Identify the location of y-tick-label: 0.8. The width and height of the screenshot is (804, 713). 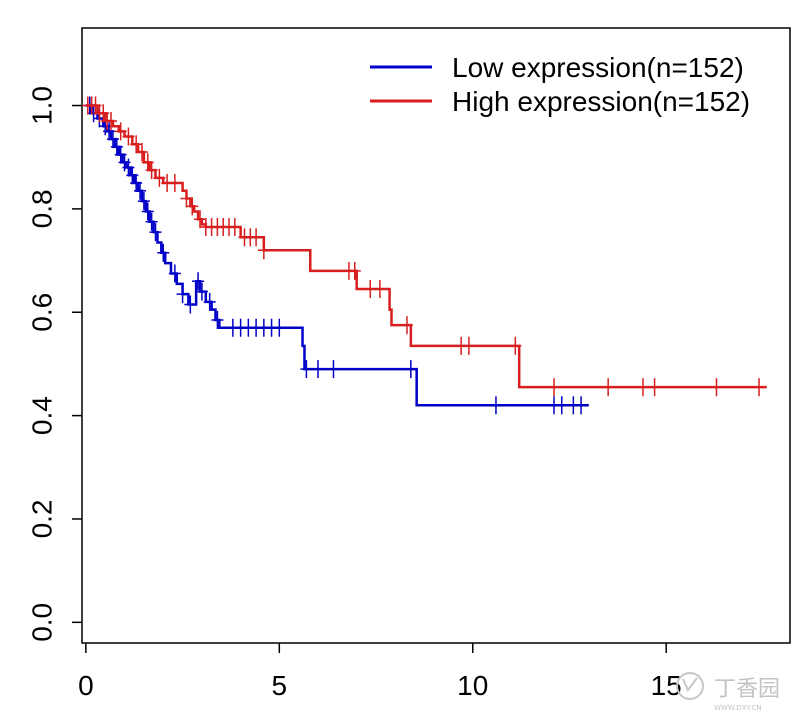
(41, 208).